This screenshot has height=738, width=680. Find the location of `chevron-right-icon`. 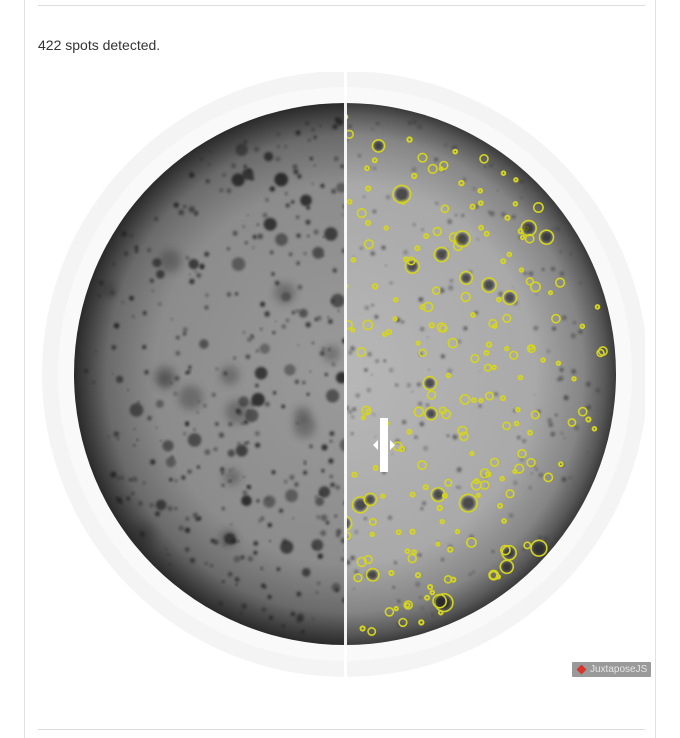

chevron-right-icon is located at coordinates (392, 445).